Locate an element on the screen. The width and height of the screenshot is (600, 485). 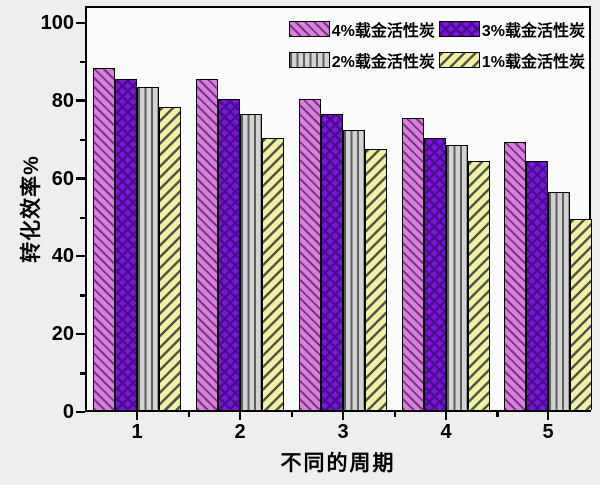
bar-series4-cycle3 is located at coordinates (375, 279).